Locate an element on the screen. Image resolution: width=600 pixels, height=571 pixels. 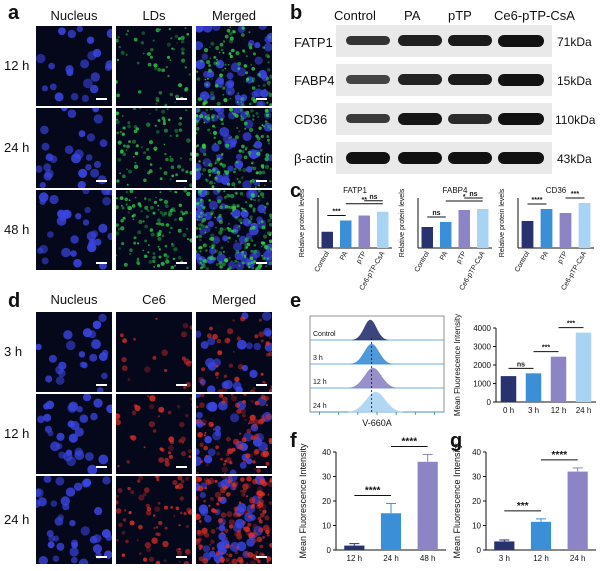
chart-flow-histogram: Control 3 h 12 h 24 h V-660A is located at coordinates (377, 371).